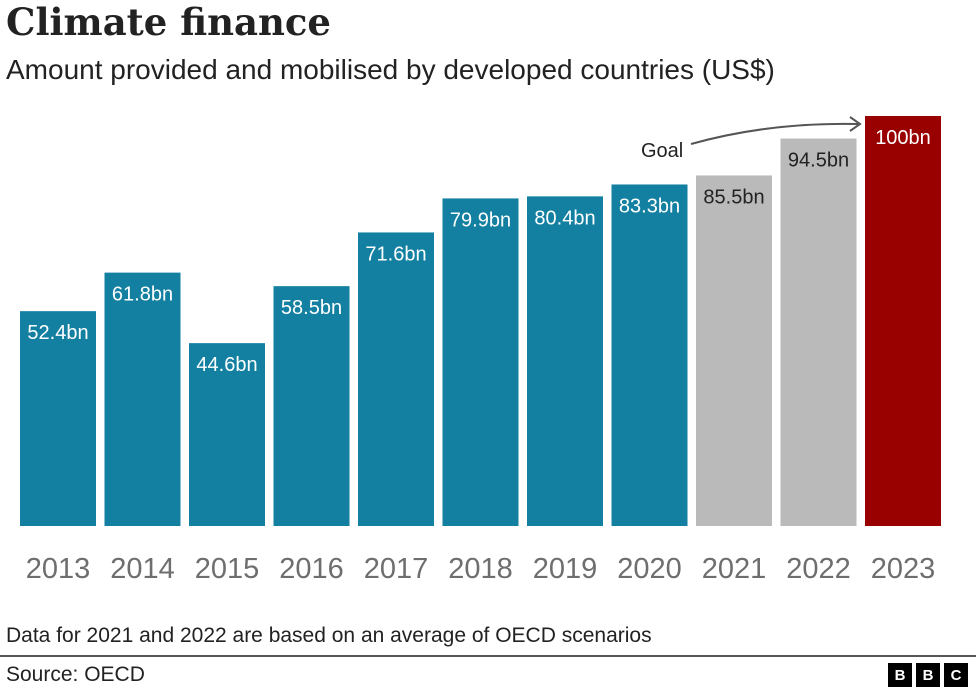 The width and height of the screenshot is (976, 690). I want to click on arrow-head-icon, so click(855, 124).